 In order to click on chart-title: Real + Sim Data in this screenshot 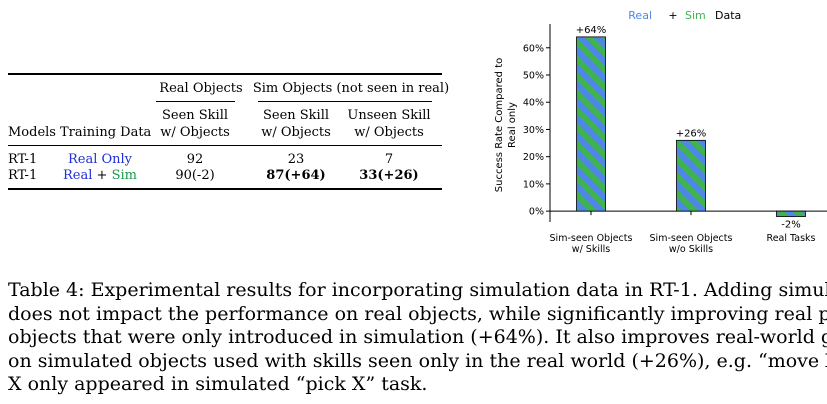, I will do `click(684, 15)`.